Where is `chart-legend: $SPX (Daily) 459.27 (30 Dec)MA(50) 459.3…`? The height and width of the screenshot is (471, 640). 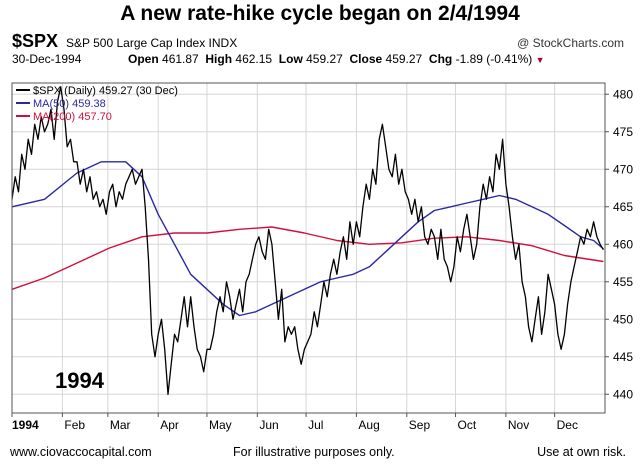 chart-legend: $SPX (Daily) 459.27 (30 Dec)MA(50) 459.3… is located at coordinates (97, 104).